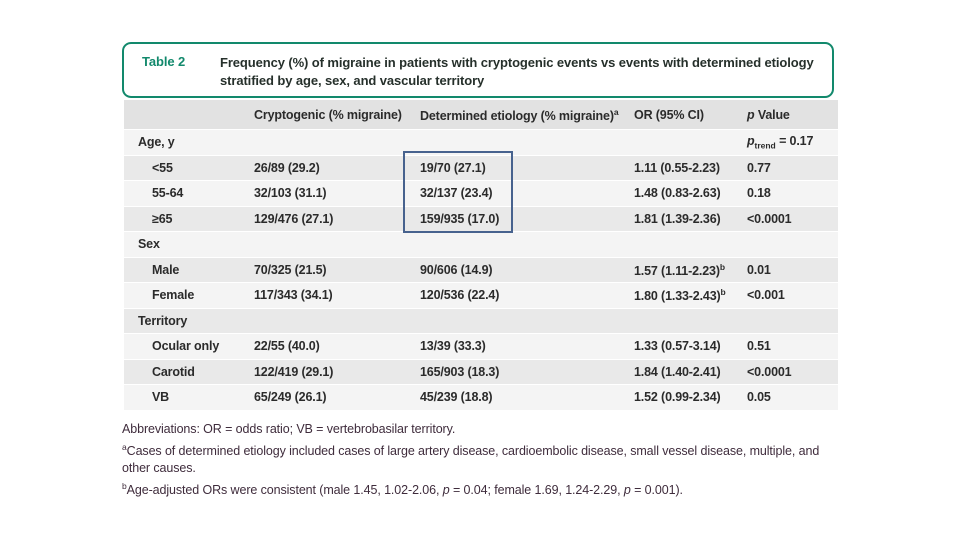 The width and height of the screenshot is (960, 540). Describe the element at coordinates (173, 371) in the screenshot. I see `row-label: Carotid` at that location.